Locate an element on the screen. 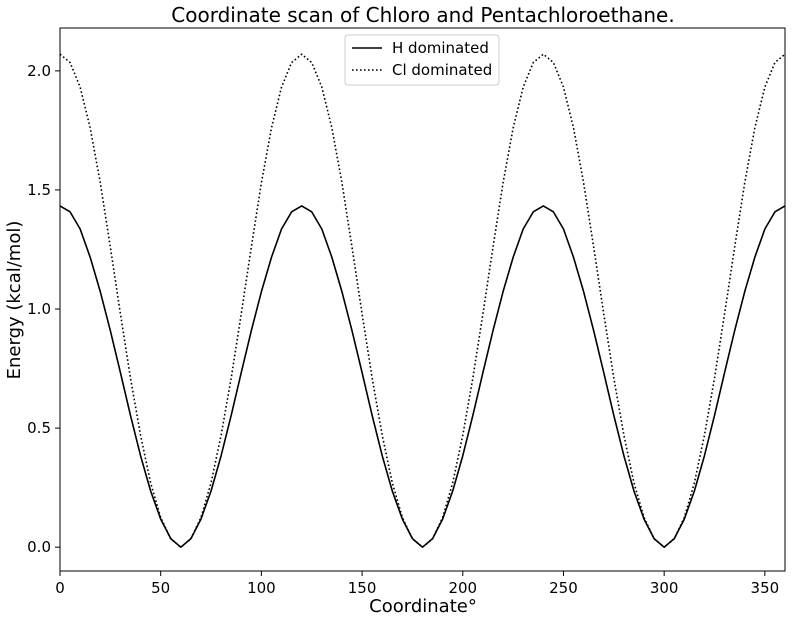  x-tick-label: 250 is located at coordinates (563, 588).